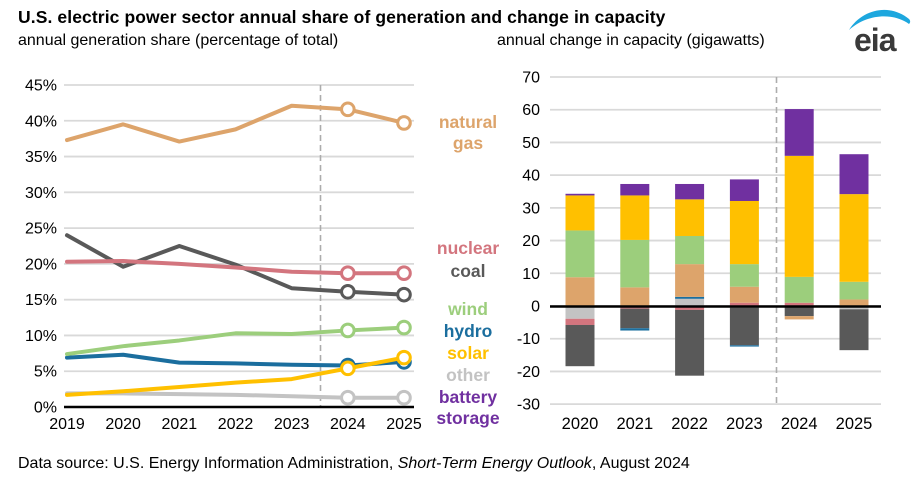 Image resolution: width=918 pixels, height=493 pixels. I want to click on axis-label: 40, so click(531, 176).